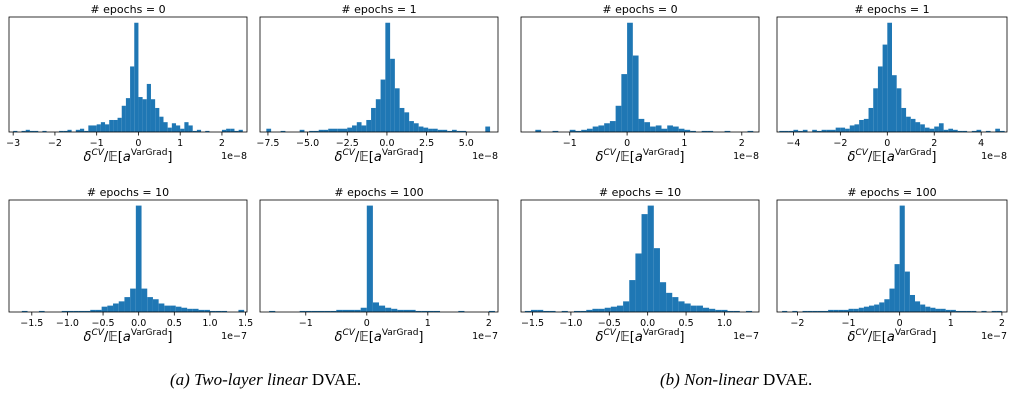 This screenshot has height=396, width=1011. I want to click on x-tick-label: −1.5, so click(31, 323).